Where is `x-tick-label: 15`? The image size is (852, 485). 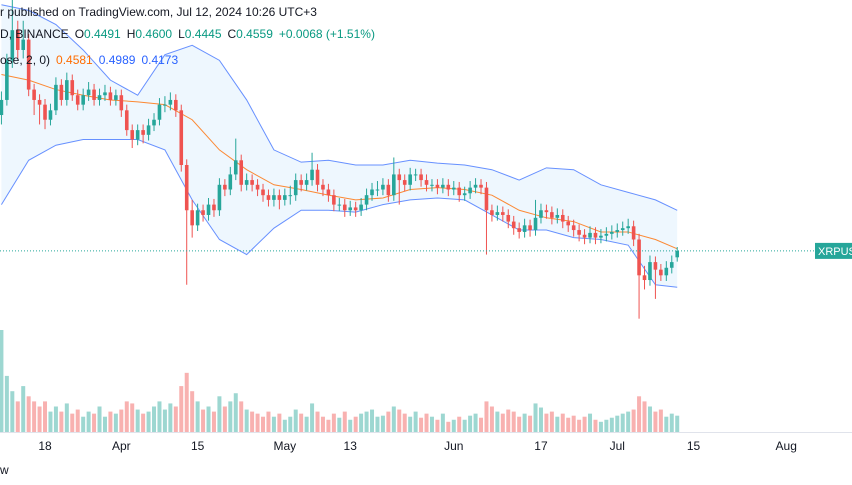
x-tick-label: 15 is located at coordinates (694, 446).